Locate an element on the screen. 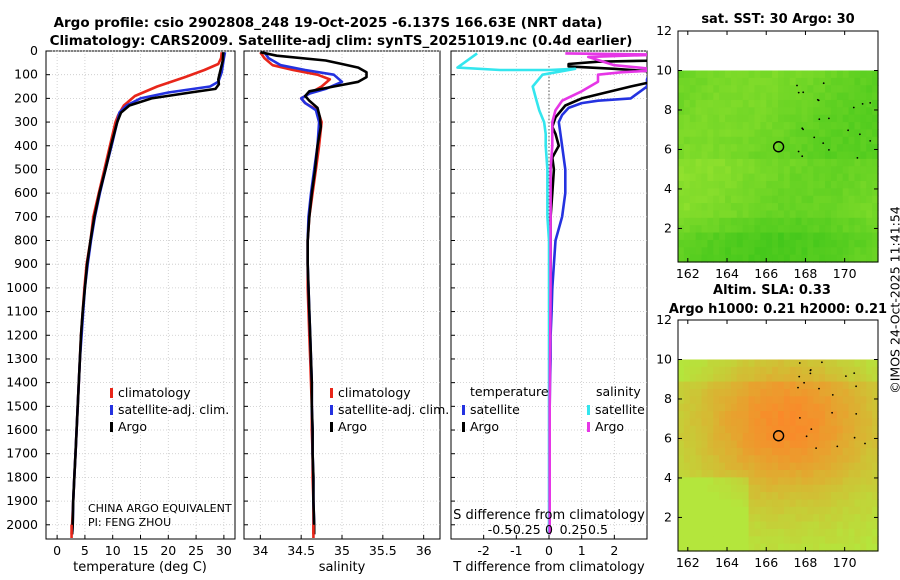  sla-map-title: Altim. SLA: 0.33 is located at coordinates (772, 290).